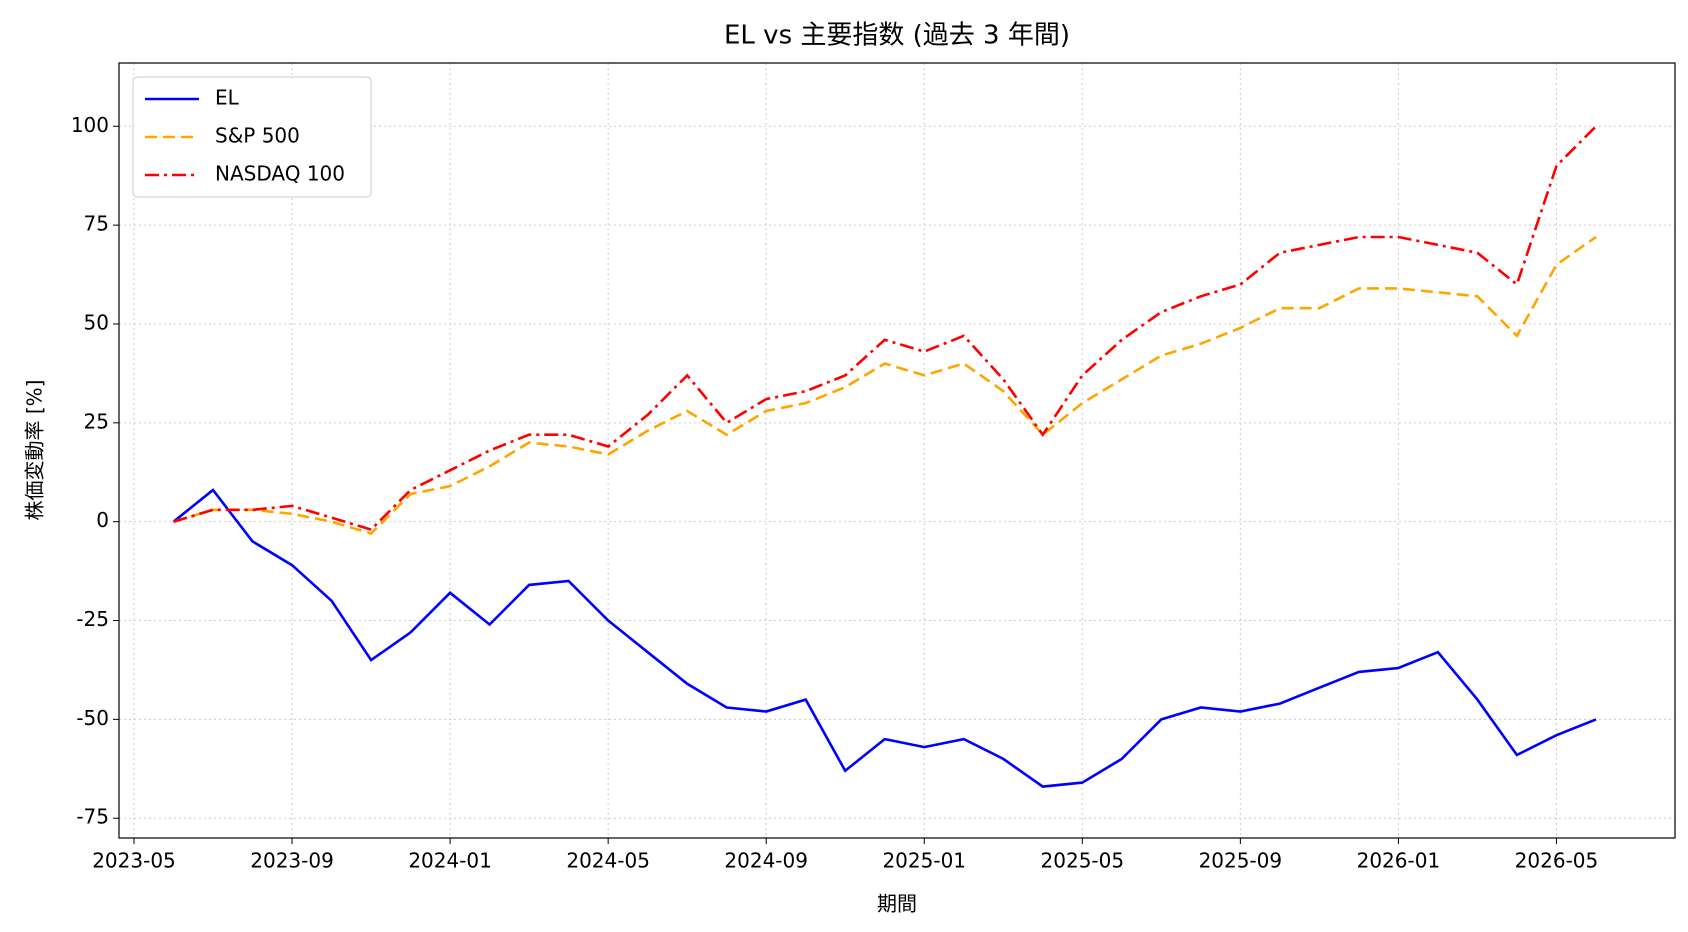  What do you see at coordinates (1399, 861) in the screenshot?
I see `x-tick-label: 2026-01` at bounding box center [1399, 861].